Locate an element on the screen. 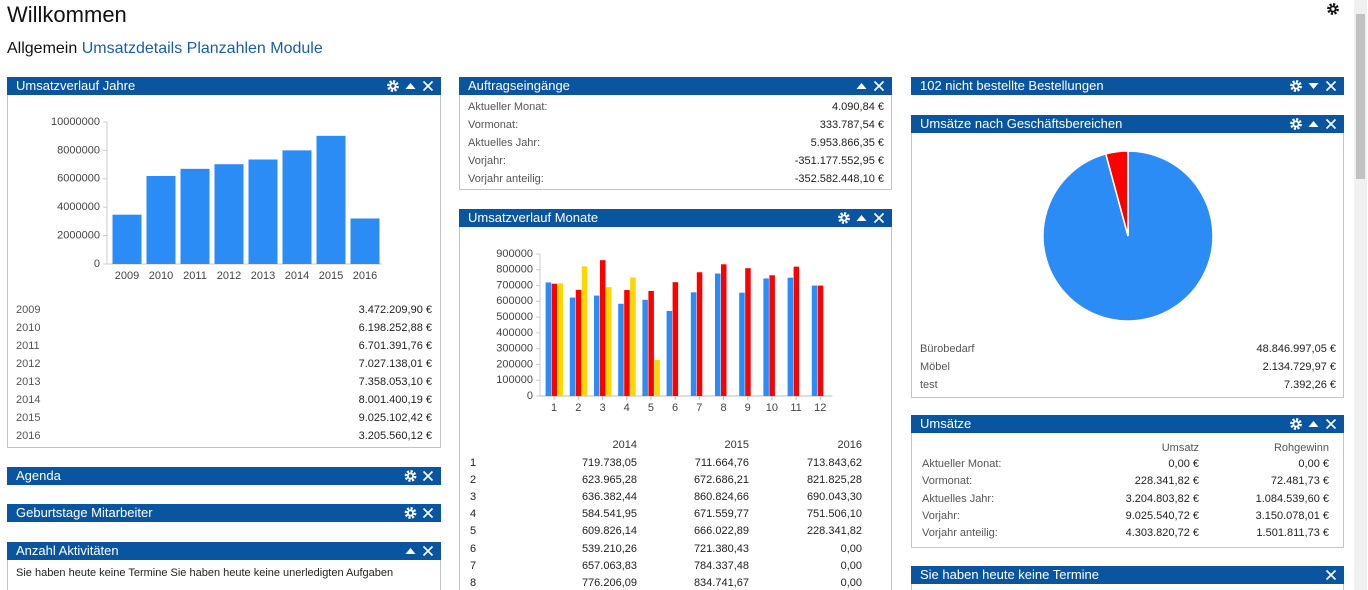 The width and height of the screenshot is (1368, 590). panel-title: Anzahl Aktivitäten is located at coordinates (67, 551).